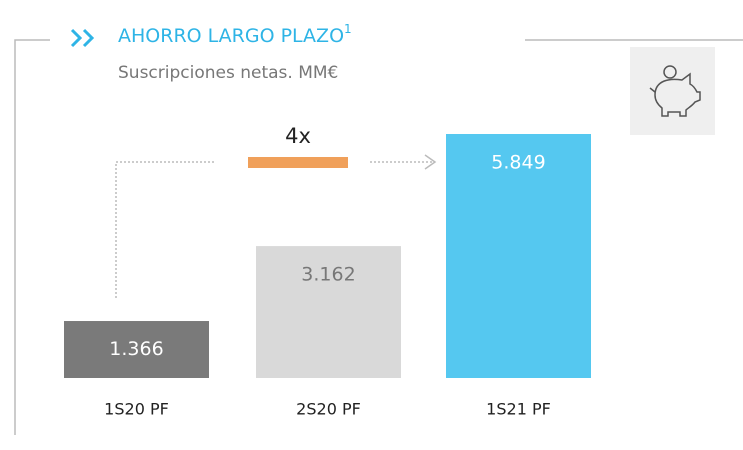  What do you see at coordinates (298, 162) in the screenshot?
I see `growth-marker` at bounding box center [298, 162].